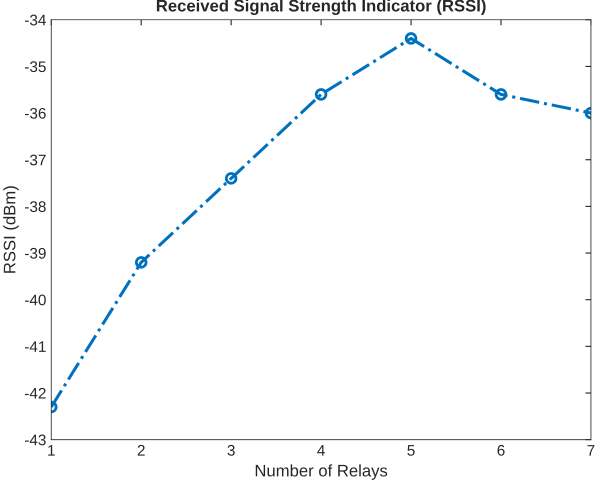 Image resolution: width=603 pixels, height=494 pixels. I want to click on y-tick-label: -42, so click(35, 393).